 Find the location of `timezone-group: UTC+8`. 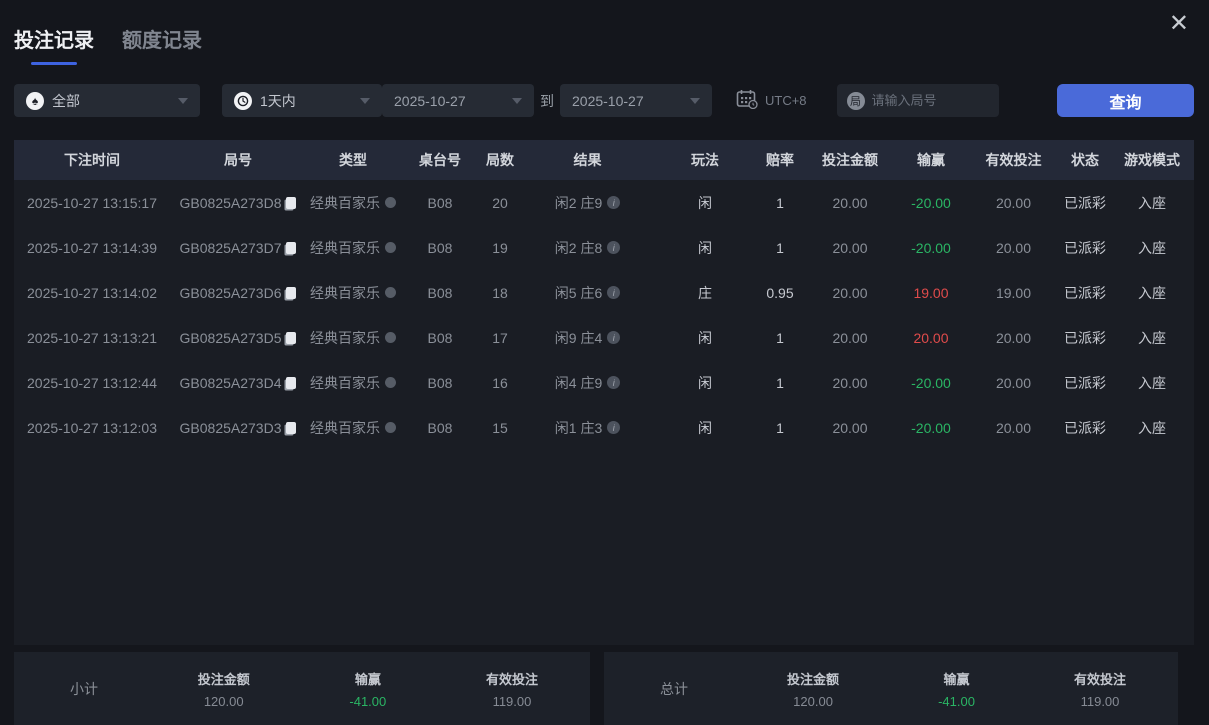

timezone-group: UTC+8 is located at coordinates (771, 100).